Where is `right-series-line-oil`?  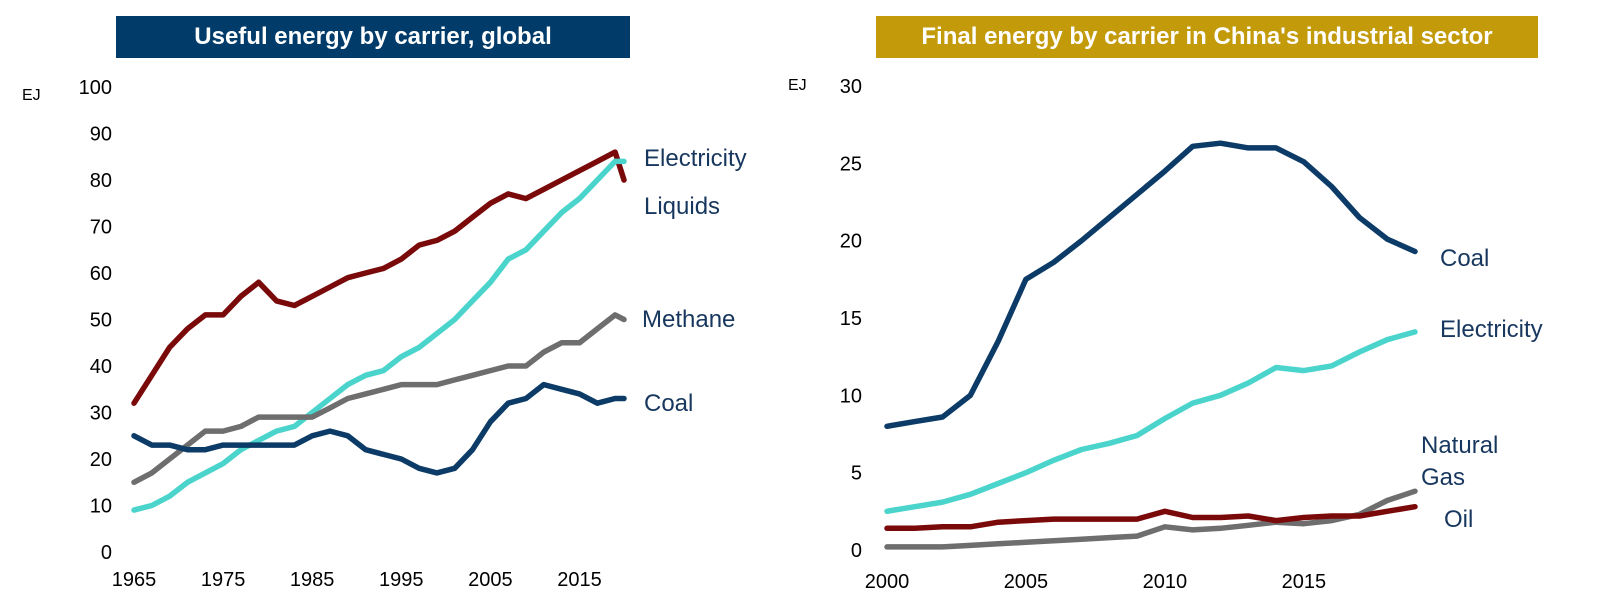
right-series-line-oil is located at coordinates (1151, 517).